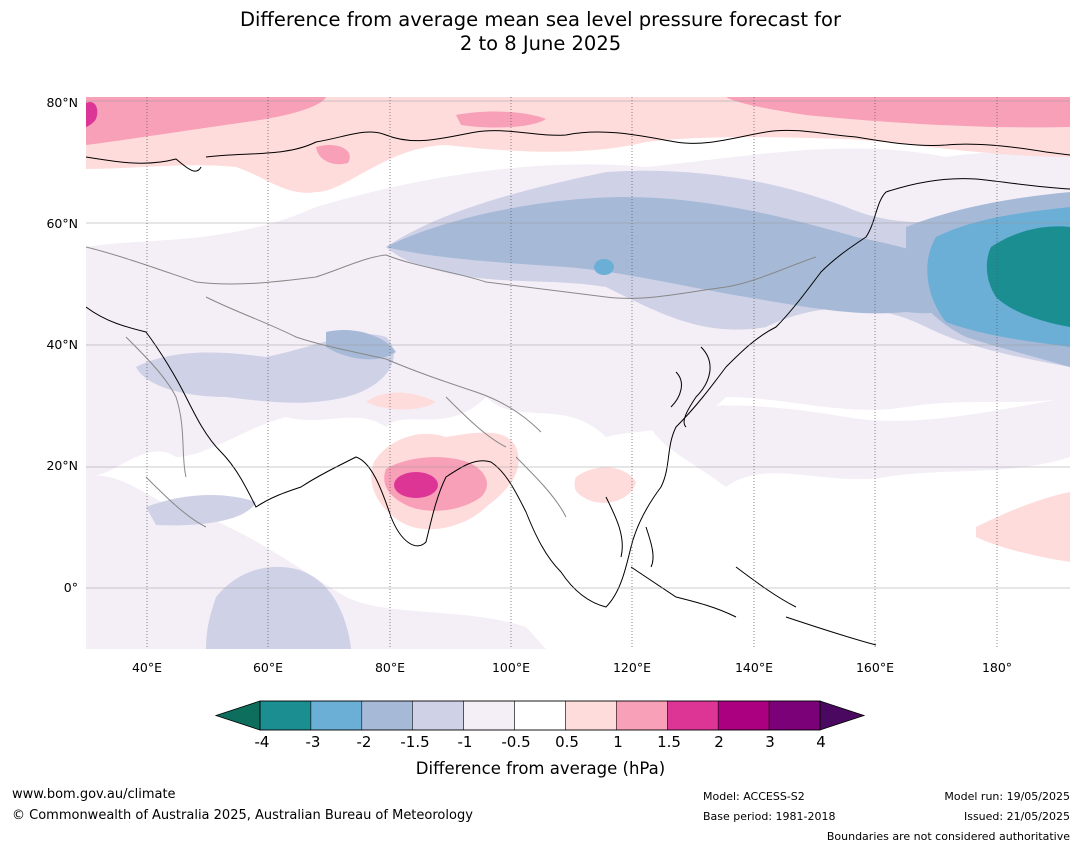  Describe the element at coordinates (265, 368) in the screenshot. I see `anomaly-neg1-caspian` at that location.